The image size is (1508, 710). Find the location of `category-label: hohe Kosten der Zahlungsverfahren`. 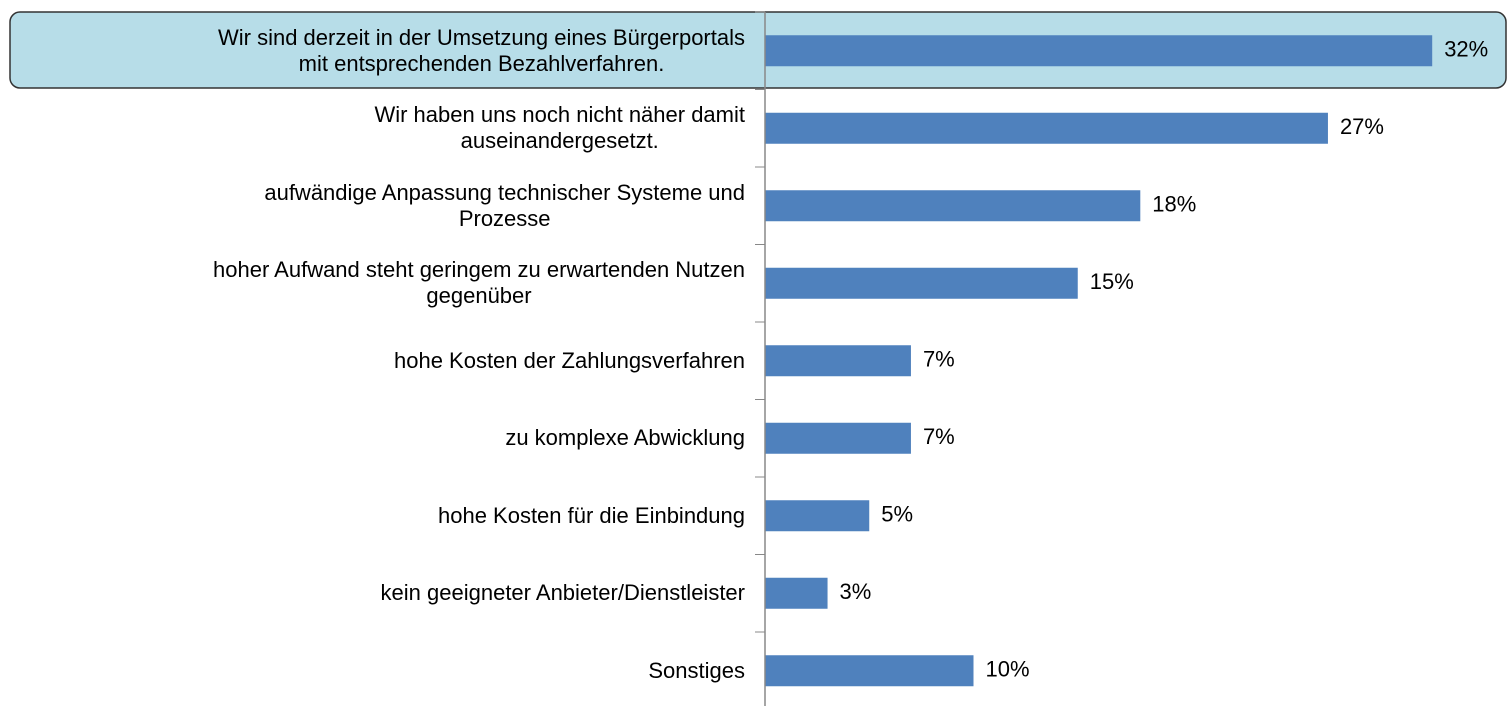

category-label: hohe Kosten der Zahlungsverfahren is located at coordinates (569, 360).